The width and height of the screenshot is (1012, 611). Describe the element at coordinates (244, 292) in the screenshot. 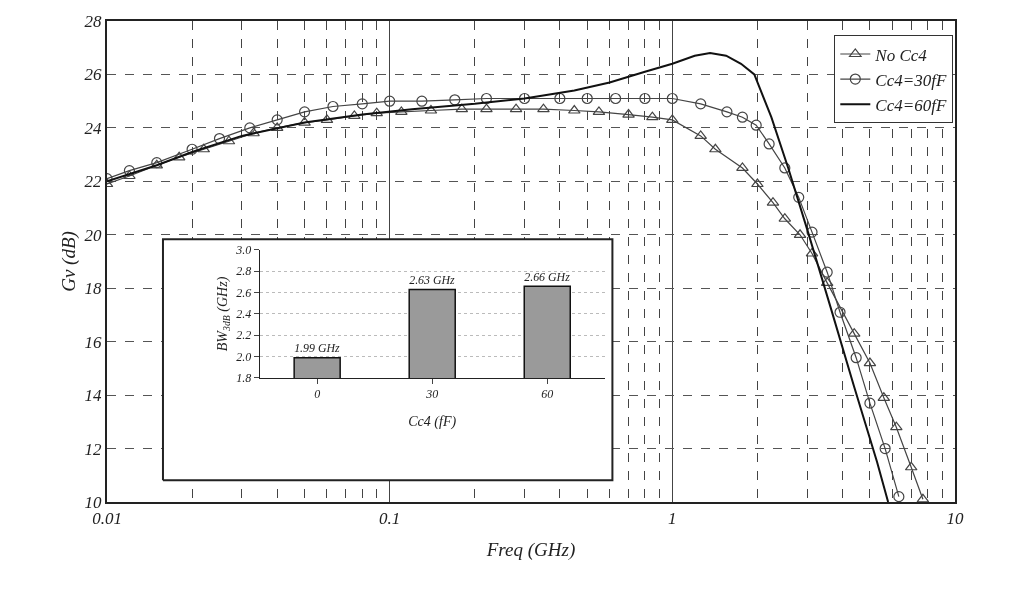

I see `y-tick-label: 2.6` at that location.